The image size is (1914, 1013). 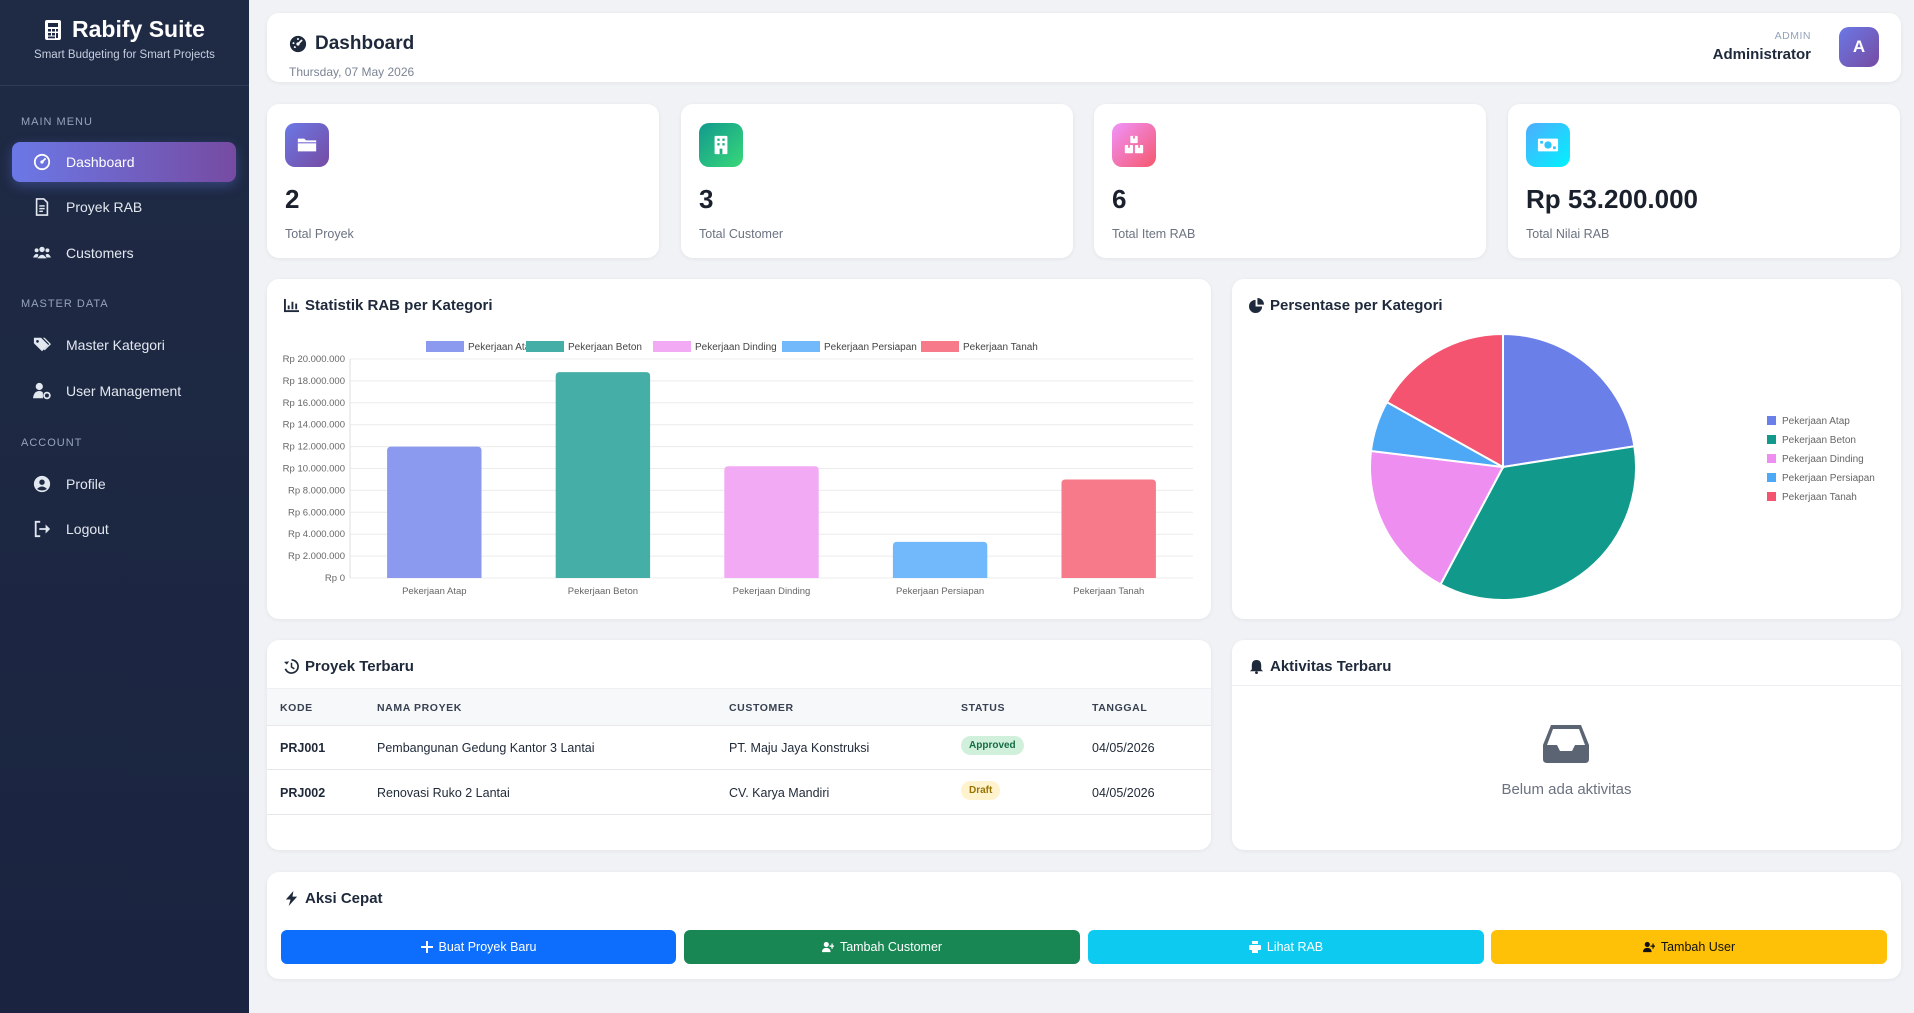 I want to click on stat-value: 3, so click(x=706, y=199).